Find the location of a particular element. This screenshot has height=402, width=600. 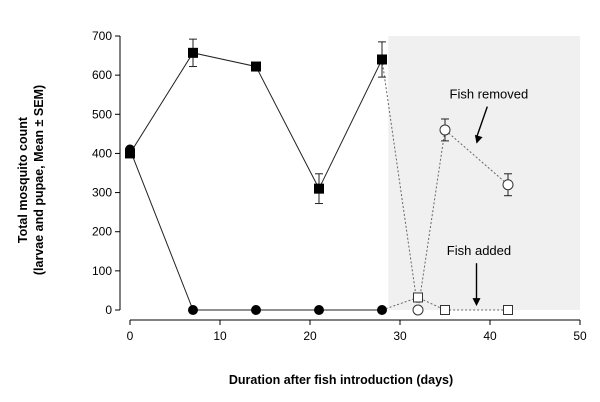

y-tick-label: 400 is located at coordinates (102, 153).